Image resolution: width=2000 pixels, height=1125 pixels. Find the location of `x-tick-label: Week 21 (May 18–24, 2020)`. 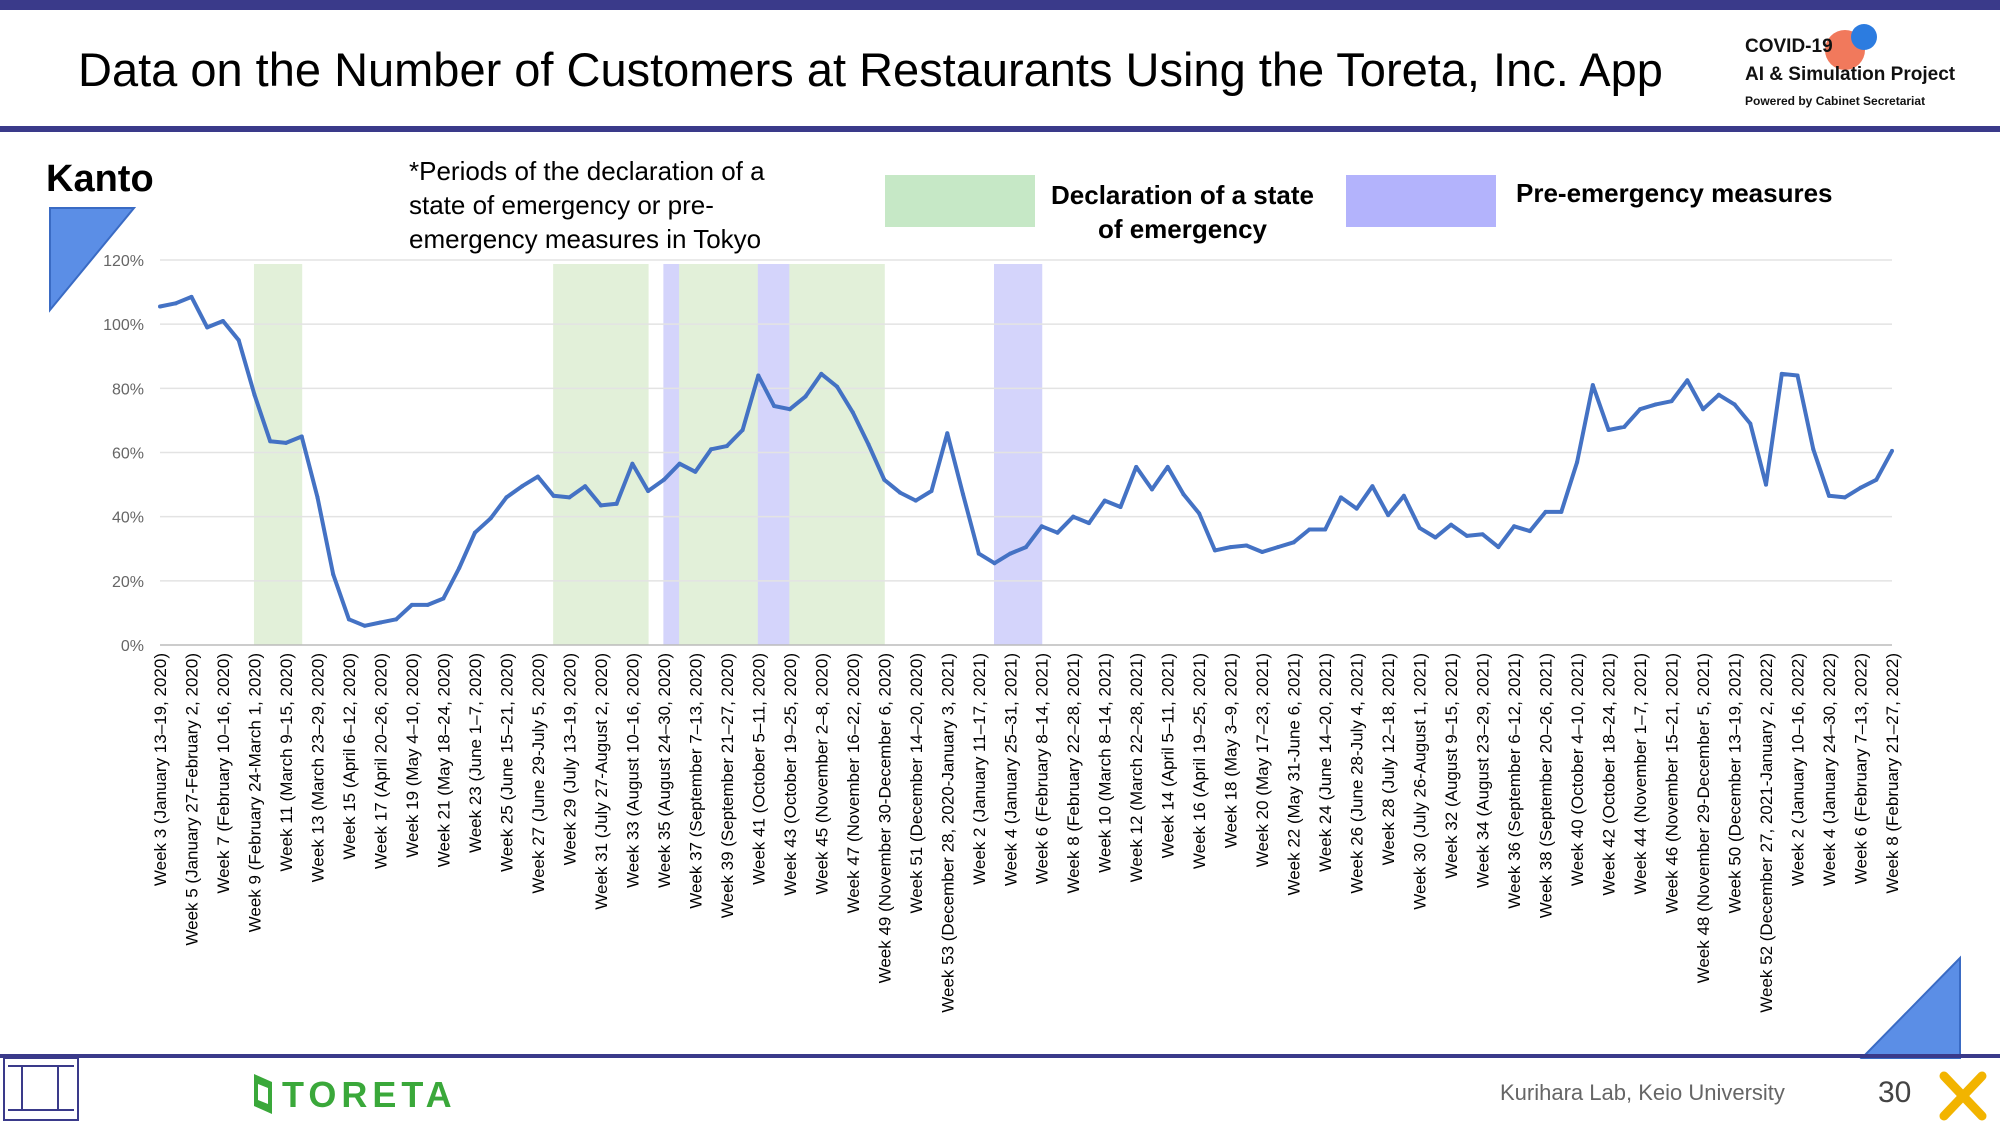

x-tick-label: Week 21 (May 18–24, 2020) is located at coordinates (443, 760).